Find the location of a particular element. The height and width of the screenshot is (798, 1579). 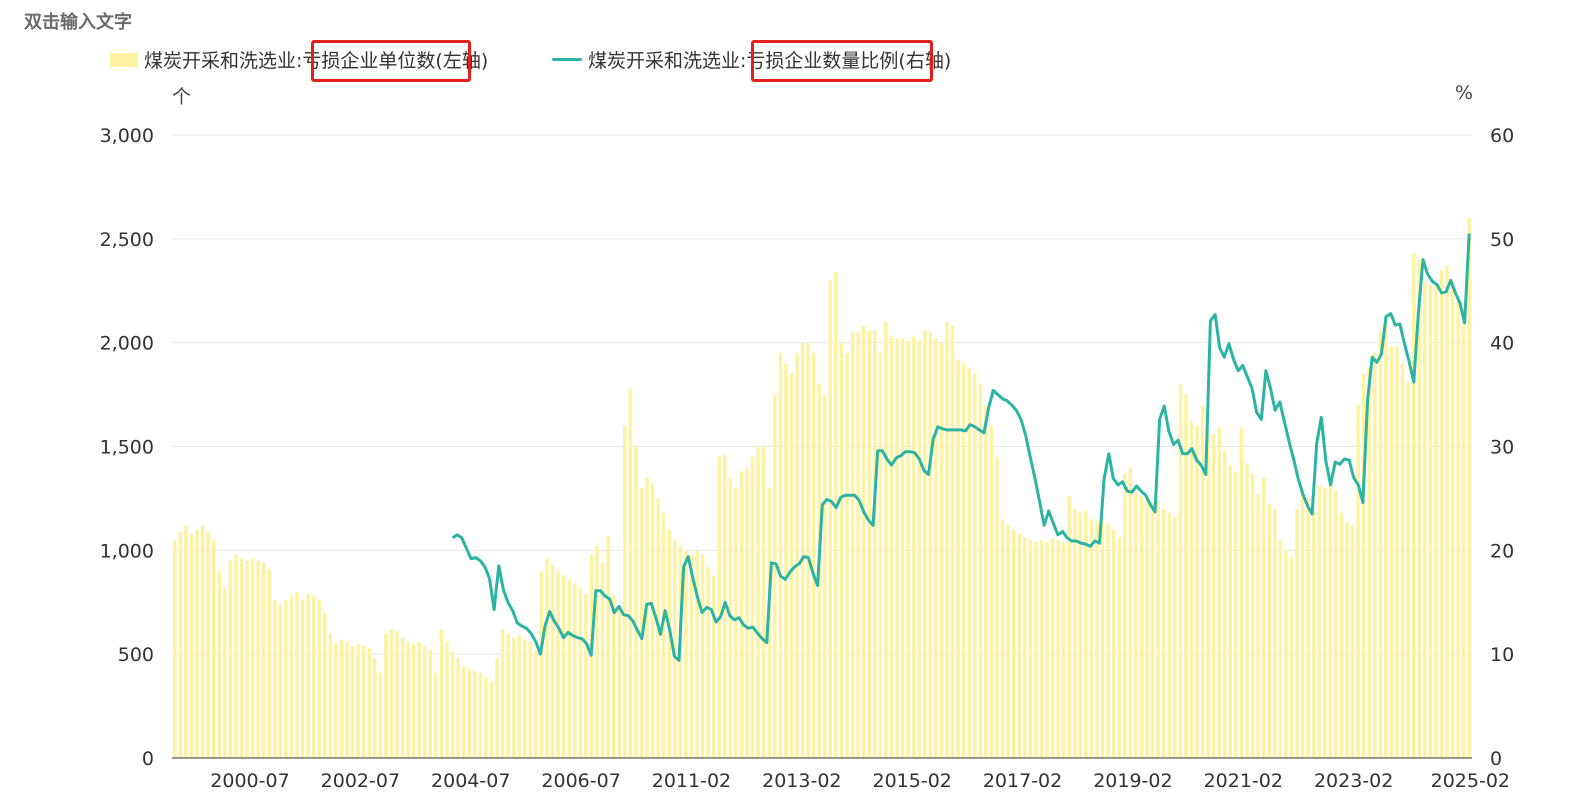

right-axis-unit: % is located at coordinates (1464, 93).